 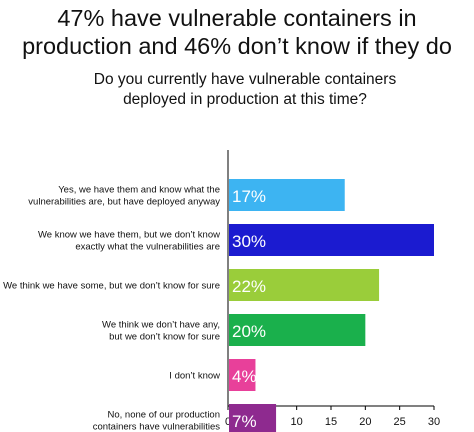 I want to click on chart-title-line-1: 47% have vulnerable containers in, so click(x=237, y=18).